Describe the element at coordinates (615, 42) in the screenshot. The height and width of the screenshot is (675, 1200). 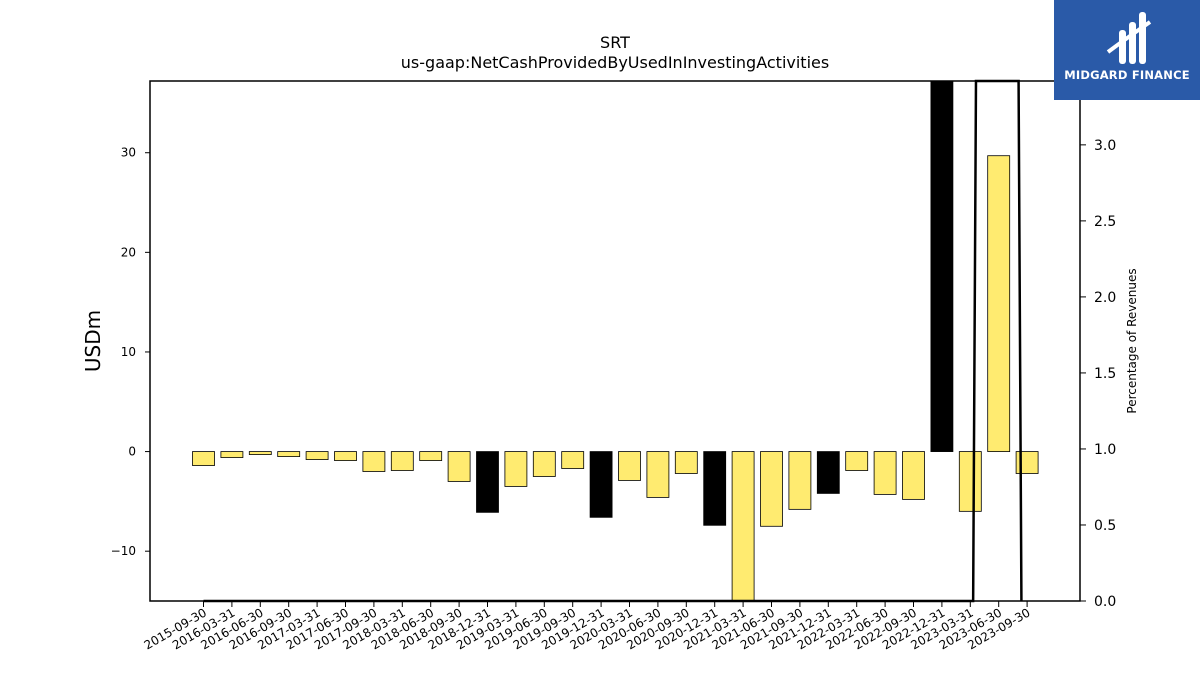
I see `chart-title: SRT` at that location.